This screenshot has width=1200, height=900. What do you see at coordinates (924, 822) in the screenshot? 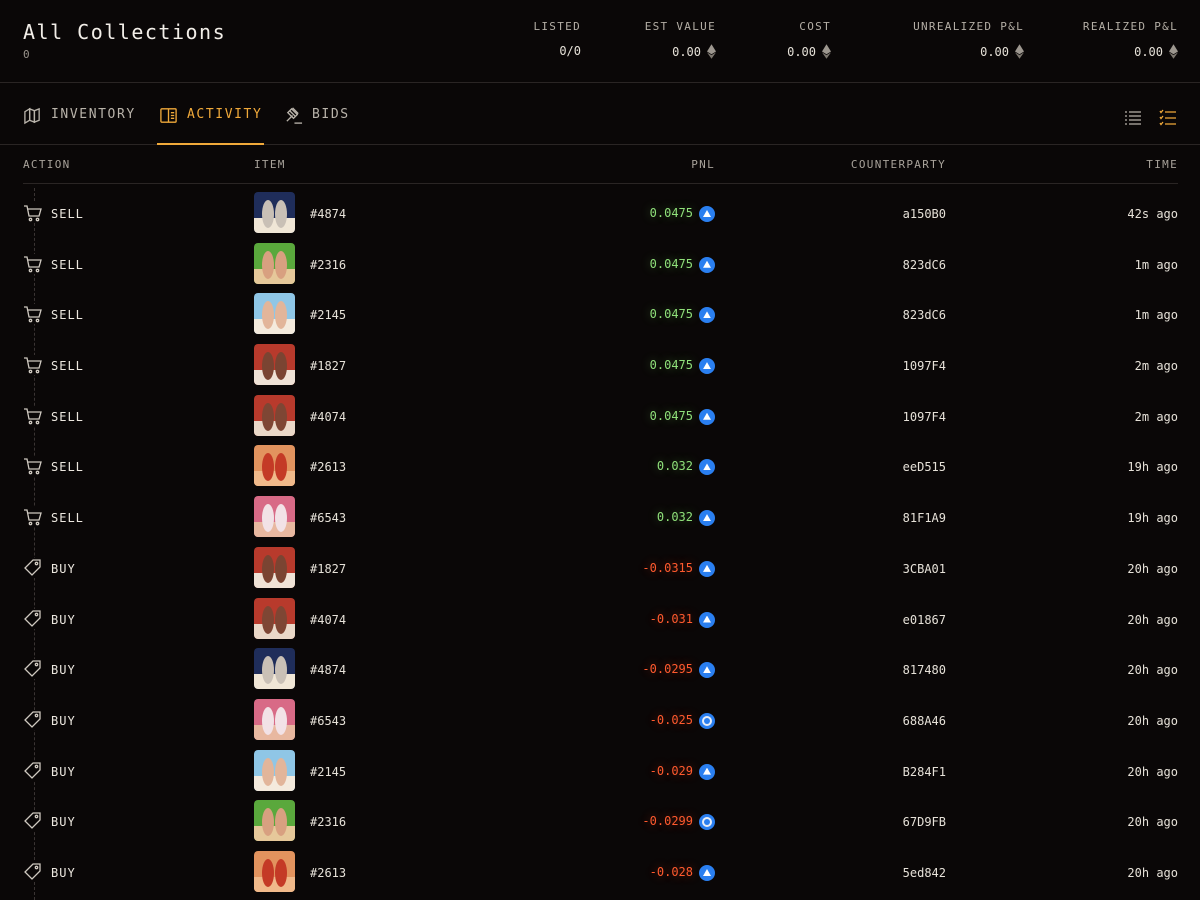
I see `counterparty-address: 67D9FB` at bounding box center [924, 822].